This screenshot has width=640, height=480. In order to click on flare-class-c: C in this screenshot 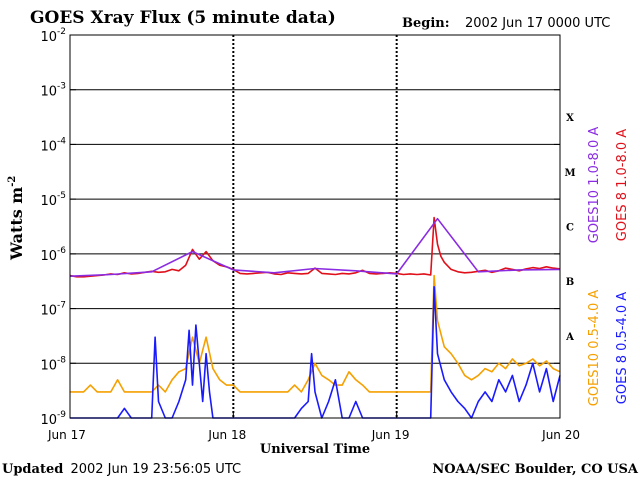, I will do `click(570, 228)`.